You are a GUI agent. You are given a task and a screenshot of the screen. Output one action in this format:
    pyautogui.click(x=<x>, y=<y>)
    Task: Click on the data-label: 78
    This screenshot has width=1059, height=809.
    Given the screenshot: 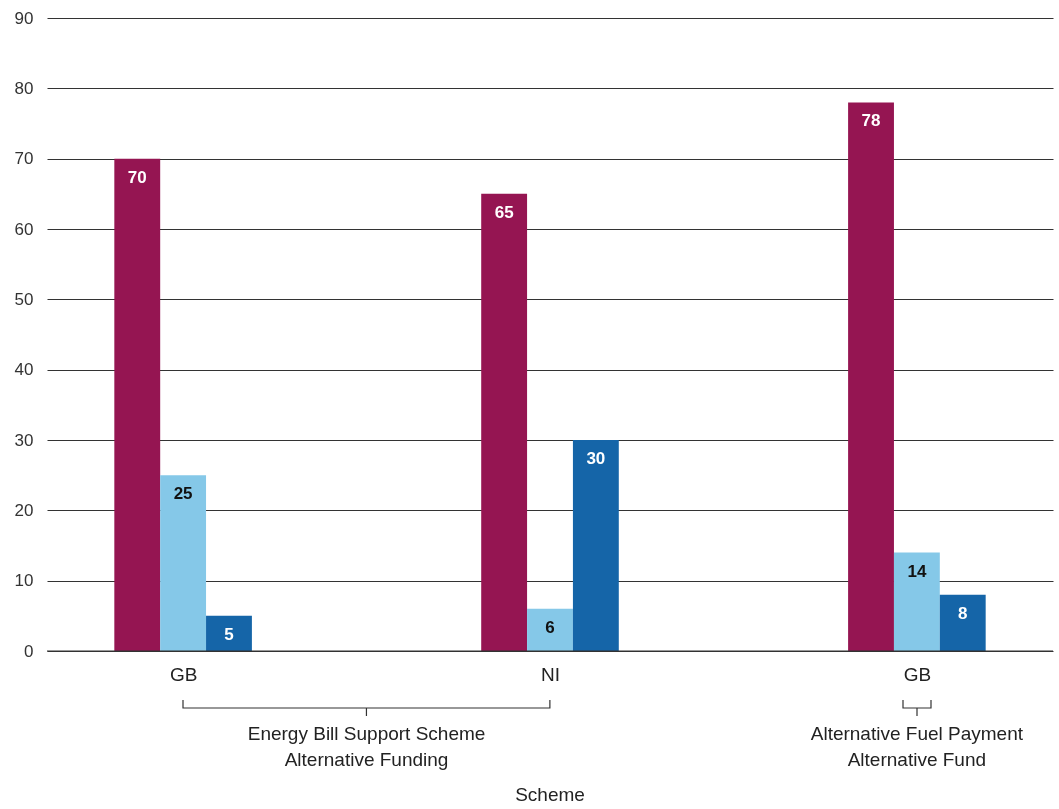 What is the action you would take?
    pyautogui.click(x=871, y=121)
    